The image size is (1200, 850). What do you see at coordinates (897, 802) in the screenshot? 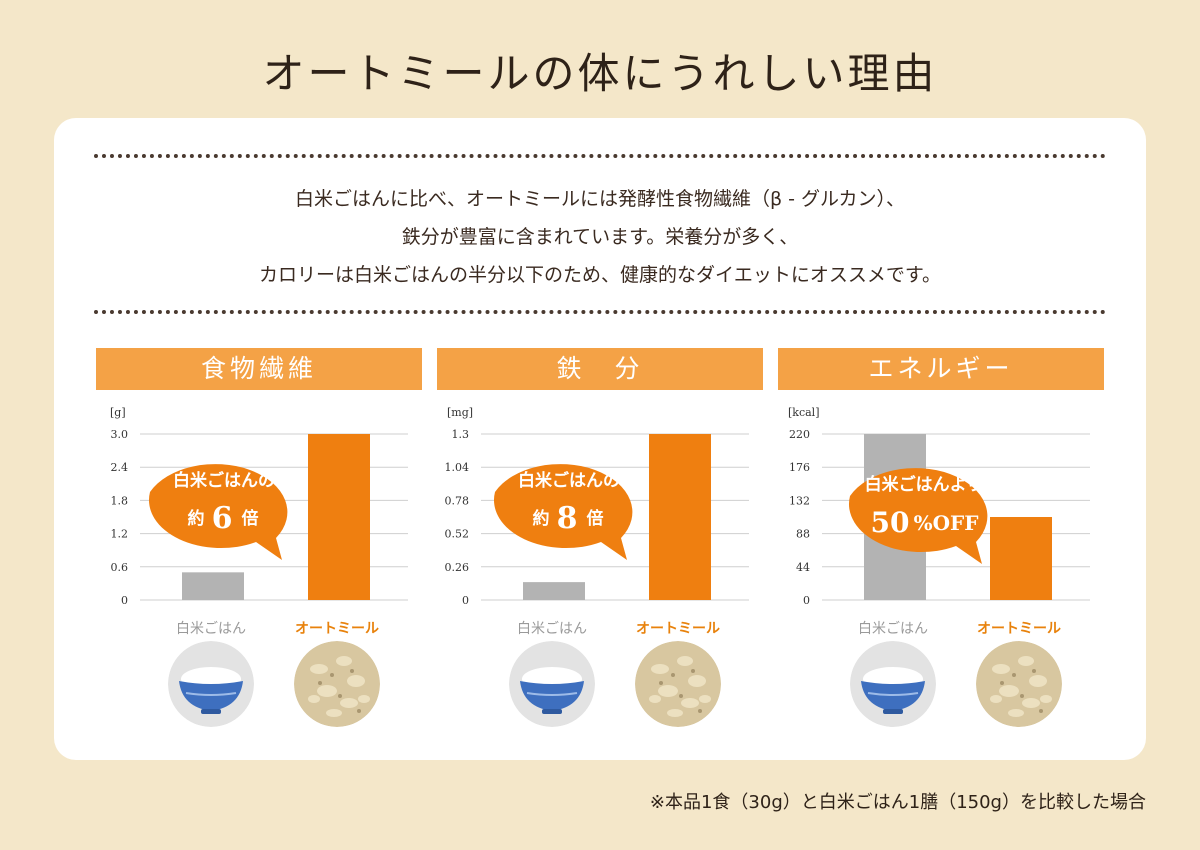
I see `footnote: ※本品1食（30g）と白米ごはん1膳（150g）を比較した場合` at bounding box center [897, 802].